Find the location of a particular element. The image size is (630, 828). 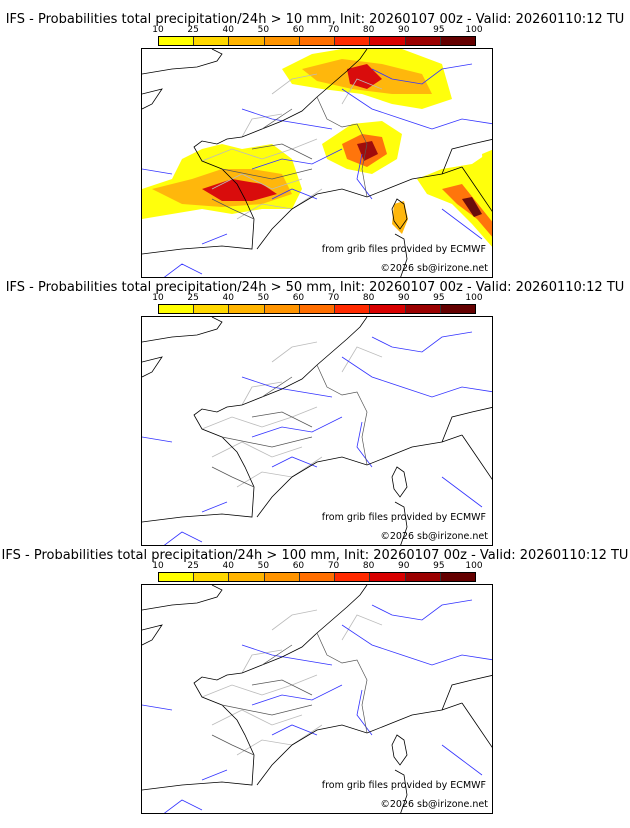

precipitation-probability-field is located at coordinates (317, 148).